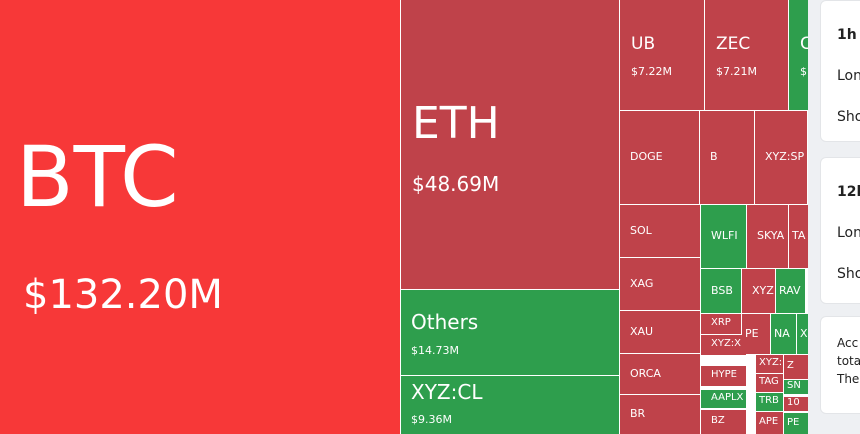 This screenshot has width=860, height=434. I want to click on tile-label: B, so click(714, 156).